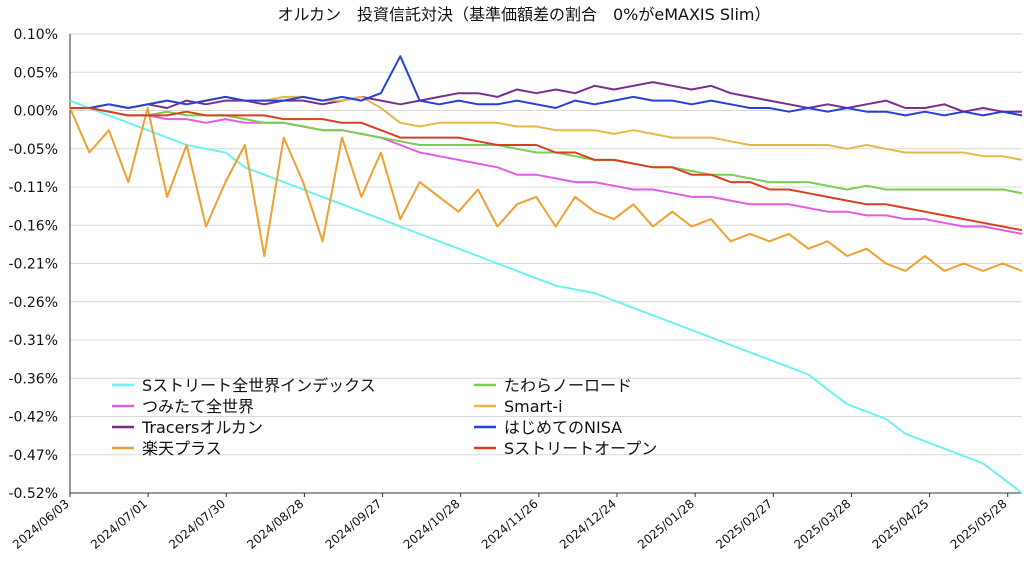  Describe the element at coordinates (533, 406) in the screenshot. I see `legend-label: Smart-i` at that location.